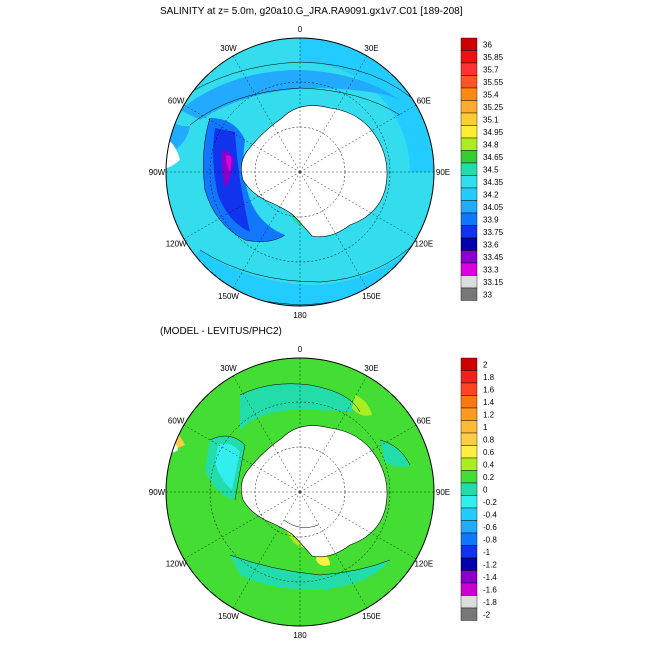  What do you see at coordinates (493, 207) in the screenshot?
I see `colorbar-level-label: 34.05` at bounding box center [493, 207].